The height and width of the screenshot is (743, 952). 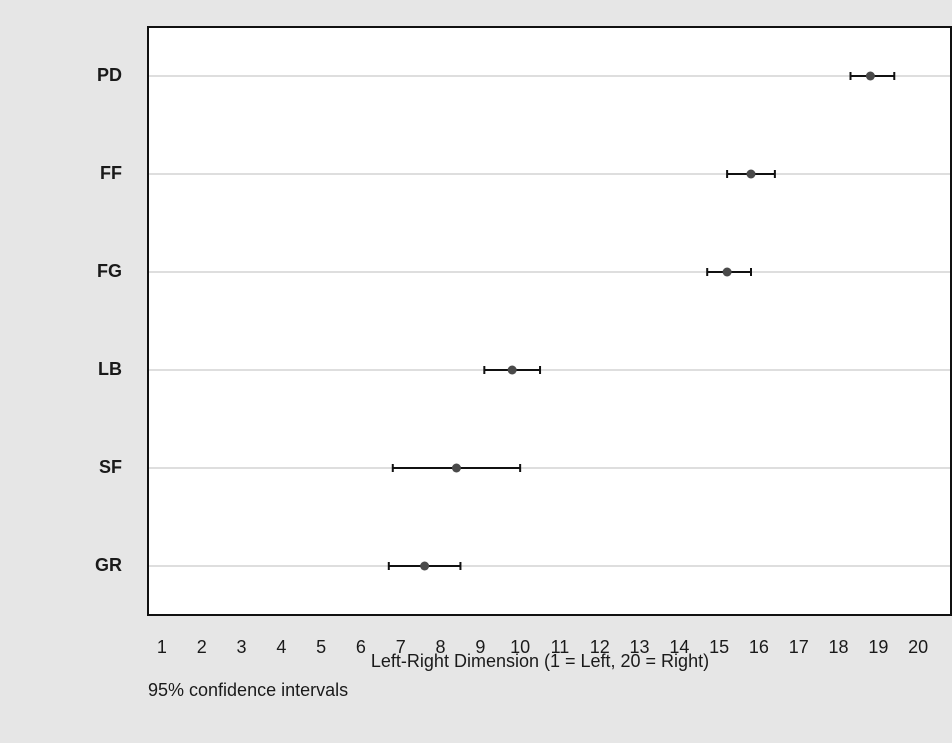 What do you see at coordinates (248, 690) in the screenshot?
I see `note: 95% confidence intervals` at bounding box center [248, 690].